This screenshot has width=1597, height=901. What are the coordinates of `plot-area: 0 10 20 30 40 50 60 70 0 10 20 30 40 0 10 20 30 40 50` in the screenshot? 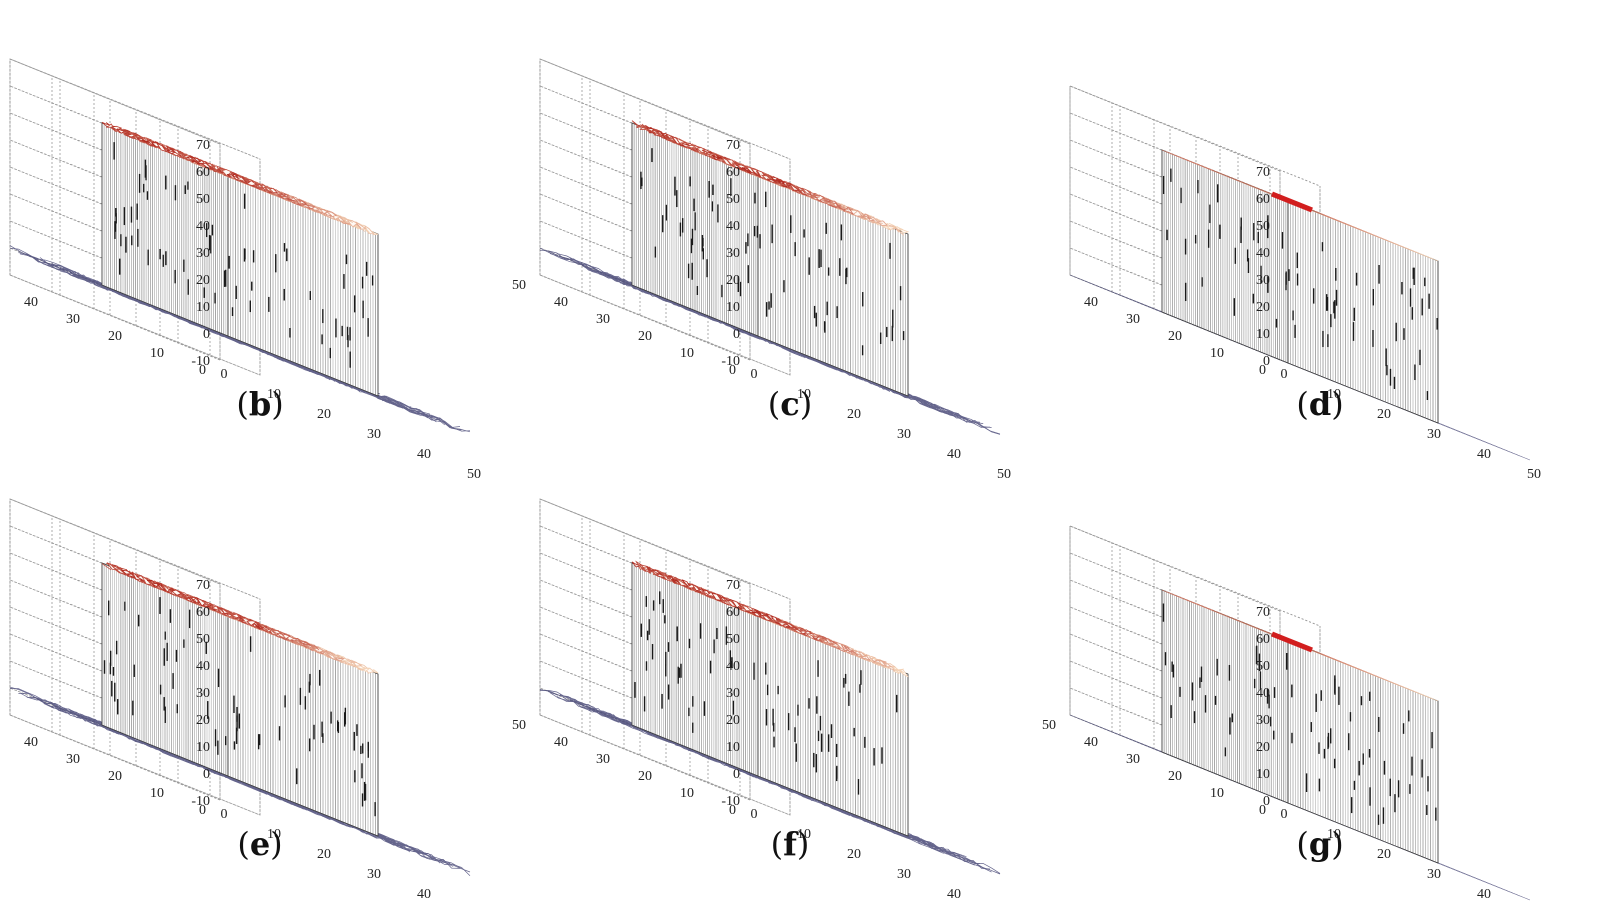 It's located at (1305, 283).